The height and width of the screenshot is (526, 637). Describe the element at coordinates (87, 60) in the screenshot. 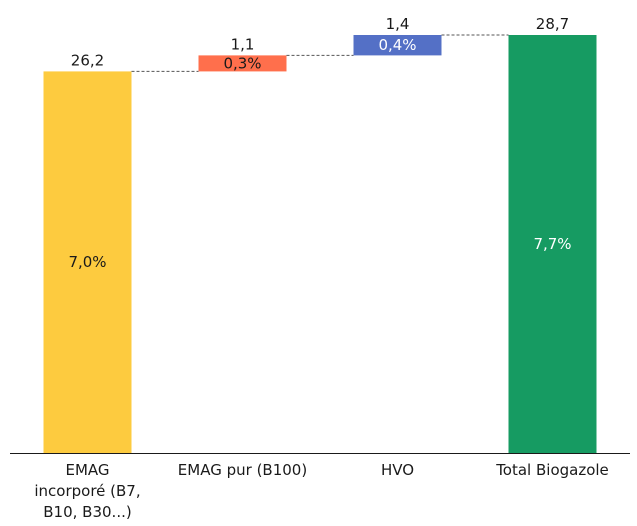

I see `value-label-1: 26,2` at that location.